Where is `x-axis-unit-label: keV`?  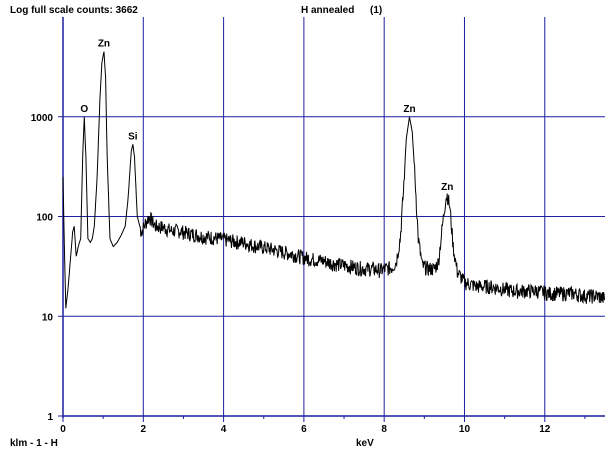
x-axis-unit-label: keV is located at coordinates (365, 443).